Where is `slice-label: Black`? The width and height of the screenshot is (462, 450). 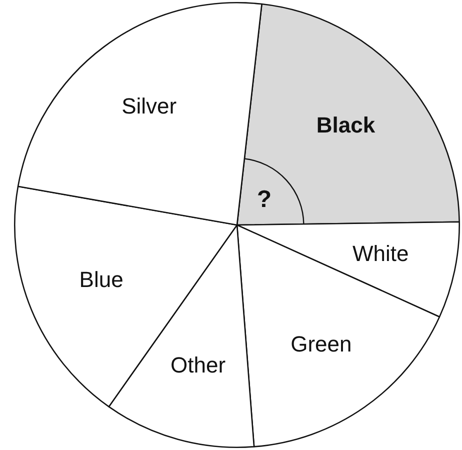 slice-label: Black is located at coordinates (346, 125).